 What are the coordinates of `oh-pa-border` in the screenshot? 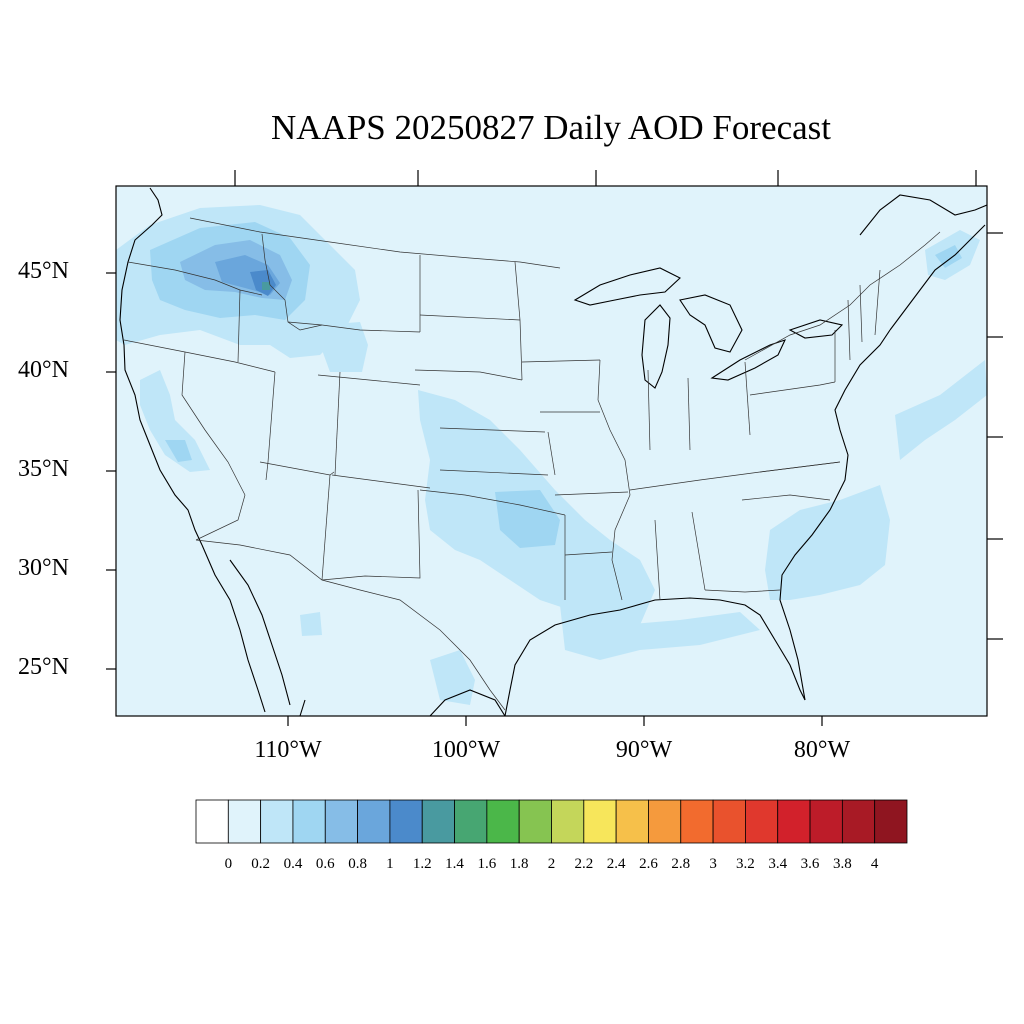 It's located at (747, 398).